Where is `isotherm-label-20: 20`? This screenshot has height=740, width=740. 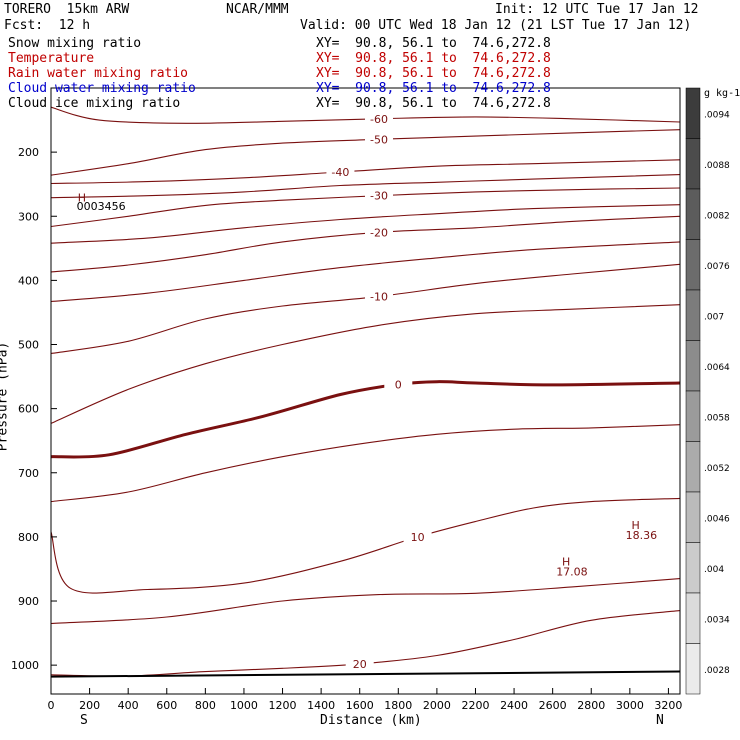
isotherm-label-20: 20 is located at coordinates (360, 664).